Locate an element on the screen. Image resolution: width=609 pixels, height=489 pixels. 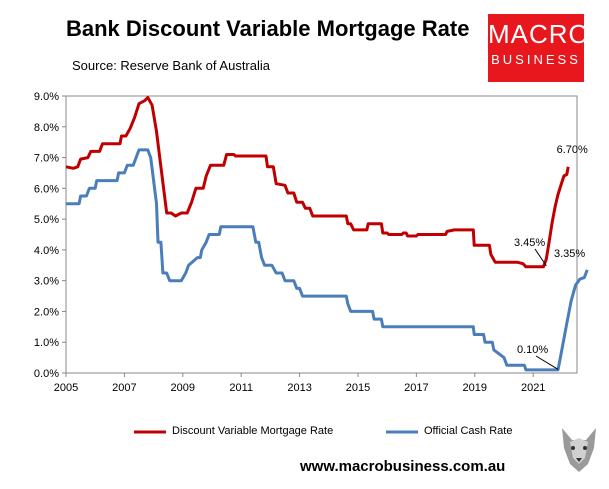
y-tick-label: 6.0% is located at coordinates (46, 189).